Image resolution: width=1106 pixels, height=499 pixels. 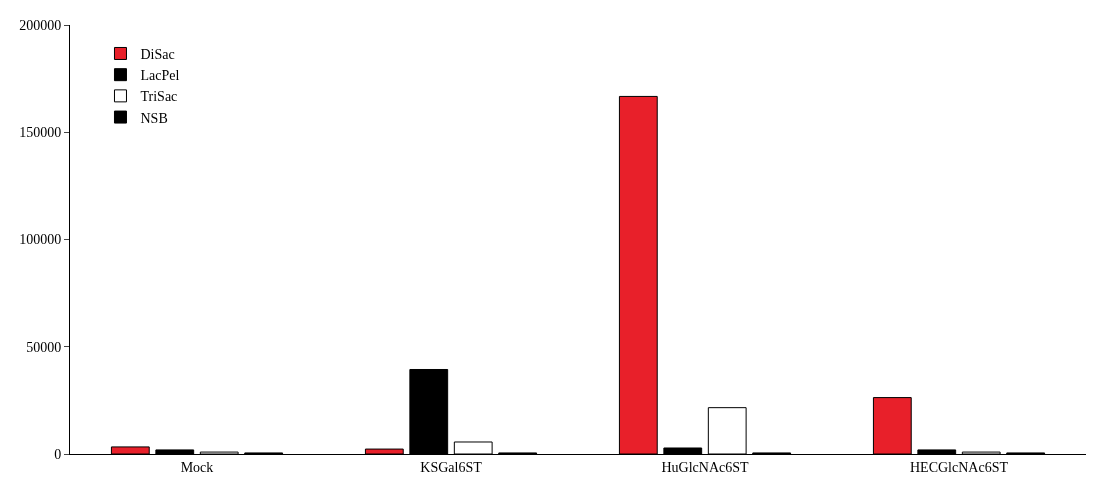 I want to click on y-tick-label: 100000, so click(x=40, y=240).